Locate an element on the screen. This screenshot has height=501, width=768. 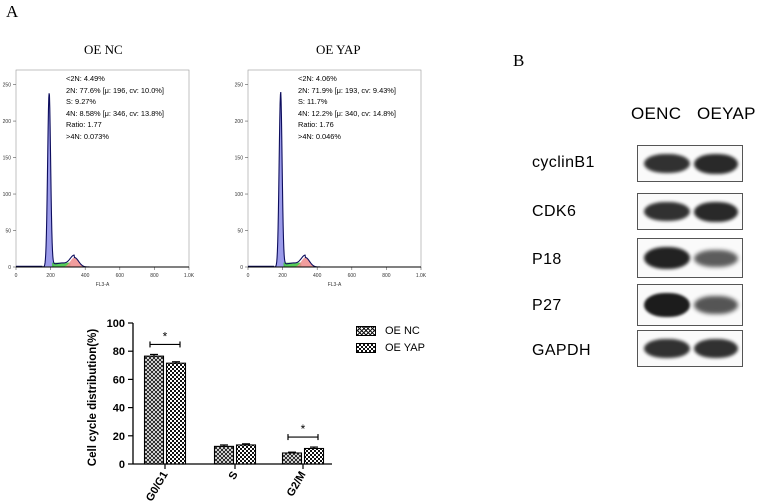
legend-item-oe-yap: OE YAP is located at coordinates (390, 348).